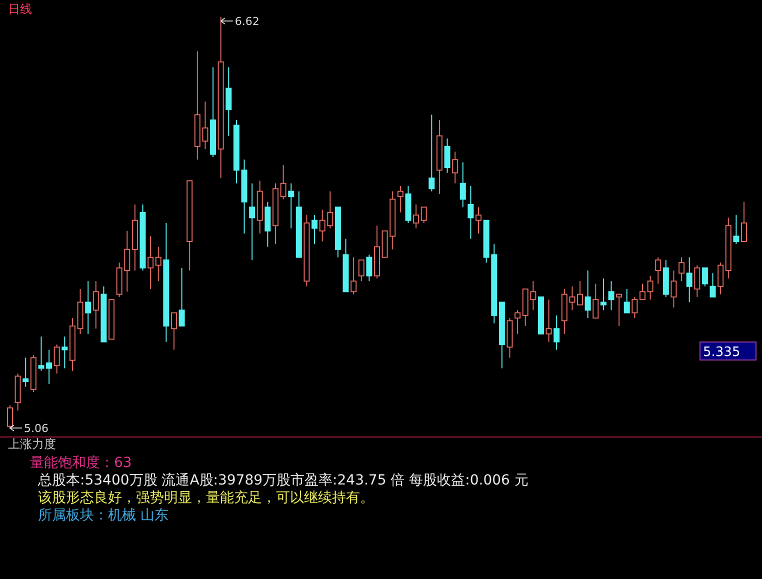  Describe the element at coordinates (81, 463) in the screenshot. I see `text: 量能饱和度：63` at that location.